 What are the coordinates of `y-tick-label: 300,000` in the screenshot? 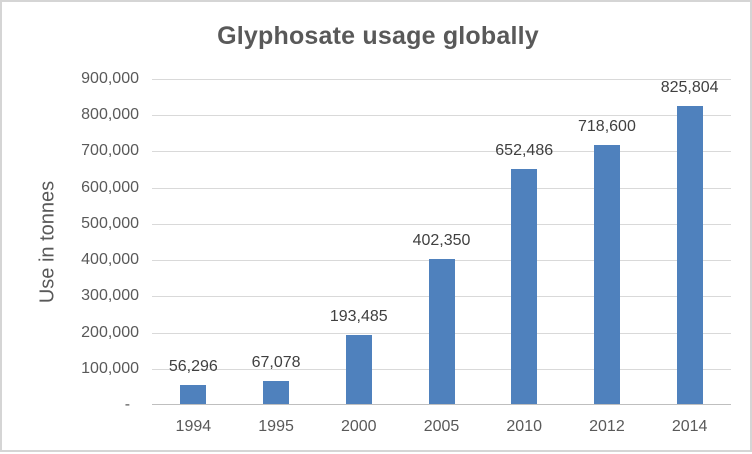 It's located at (110, 296).